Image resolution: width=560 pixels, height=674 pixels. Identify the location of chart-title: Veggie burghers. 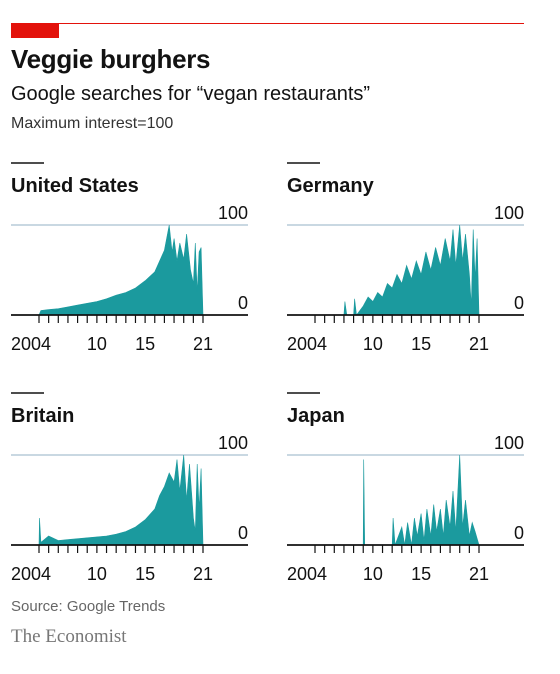
(111, 59).